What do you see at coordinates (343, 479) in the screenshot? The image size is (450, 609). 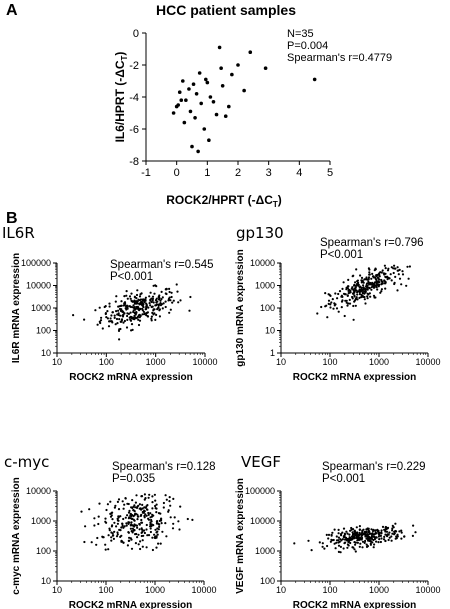 I see `p-value: P<0.001` at bounding box center [343, 479].